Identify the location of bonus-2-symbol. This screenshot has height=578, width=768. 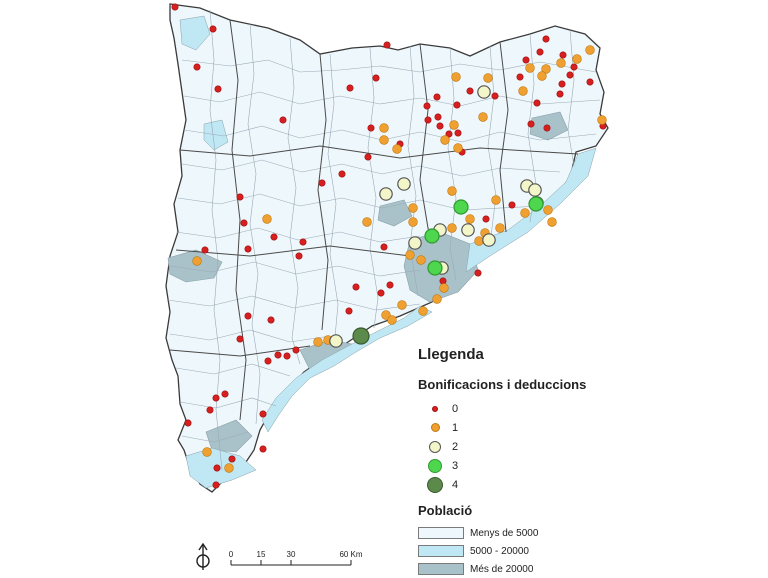
(435, 446).